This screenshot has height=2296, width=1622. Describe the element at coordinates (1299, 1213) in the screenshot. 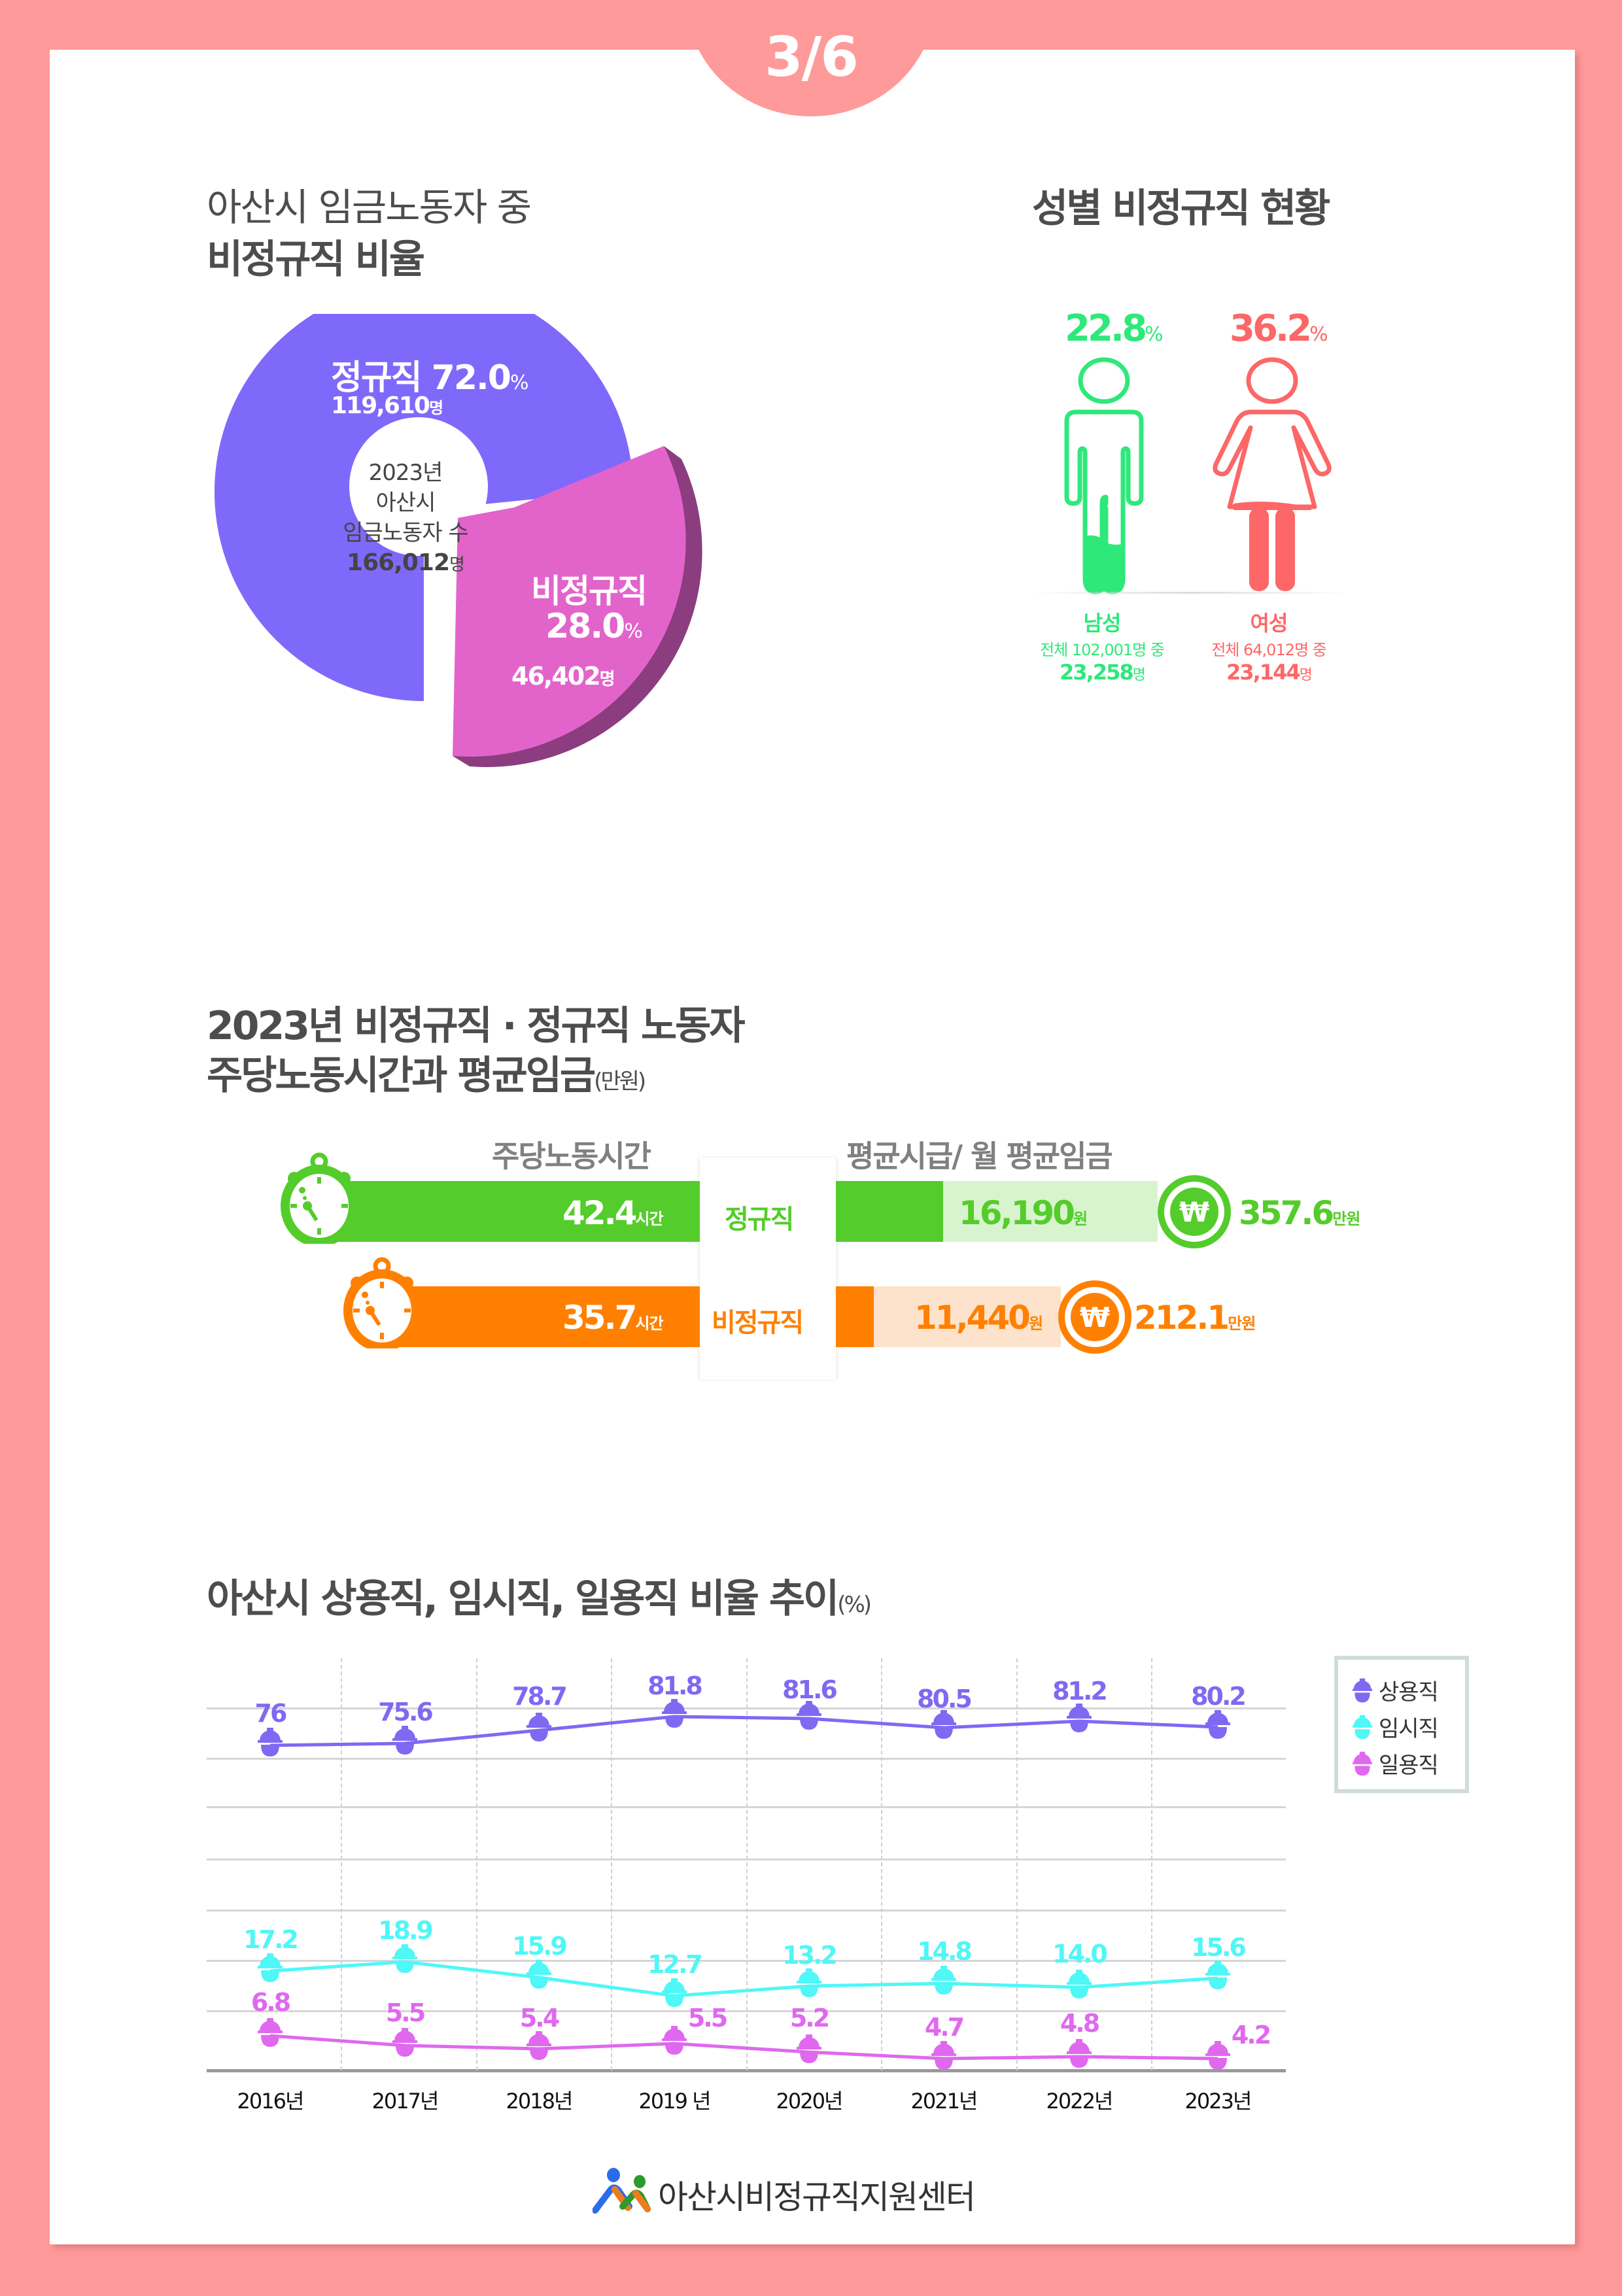

I see `monthly-wage-regular: 357.6만원` at that location.